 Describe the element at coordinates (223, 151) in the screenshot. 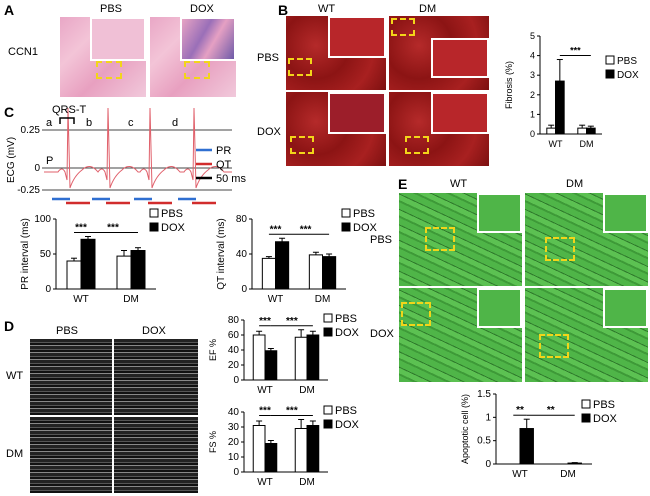

I see `ecg-legend-label: PR` at that location.